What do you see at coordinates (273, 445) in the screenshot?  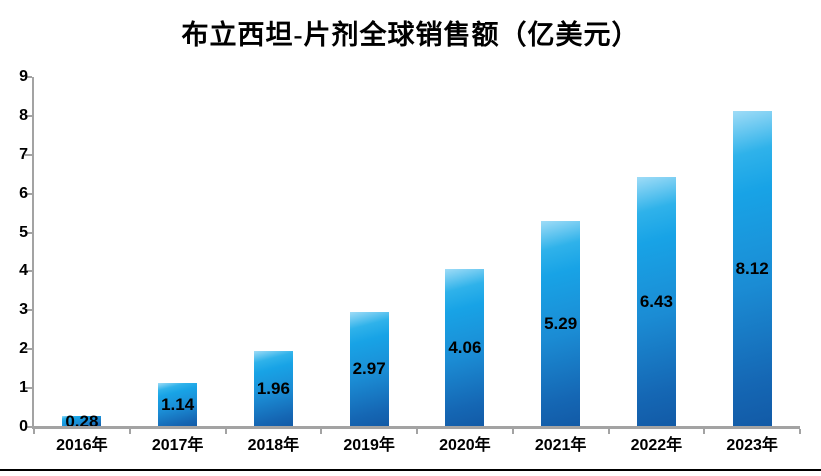 I see `x-axis-label-2018年: 2018年` at bounding box center [273, 445].